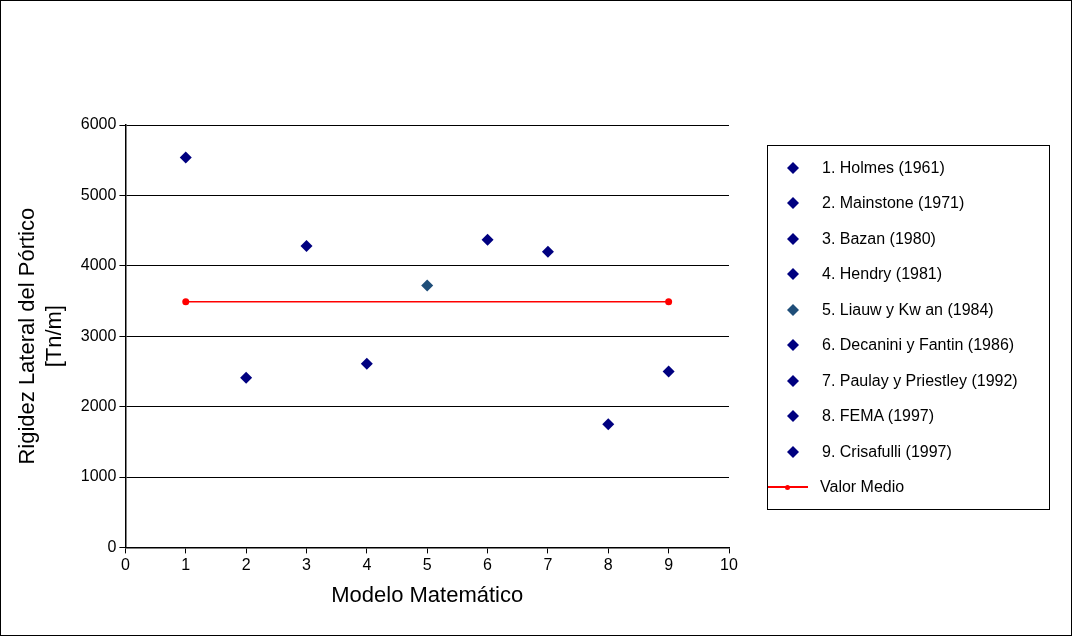 The width and height of the screenshot is (1072, 636). Describe the element at coordinates (488, 565) in the screenshot. I see `x-tick-label: 6` at that location.